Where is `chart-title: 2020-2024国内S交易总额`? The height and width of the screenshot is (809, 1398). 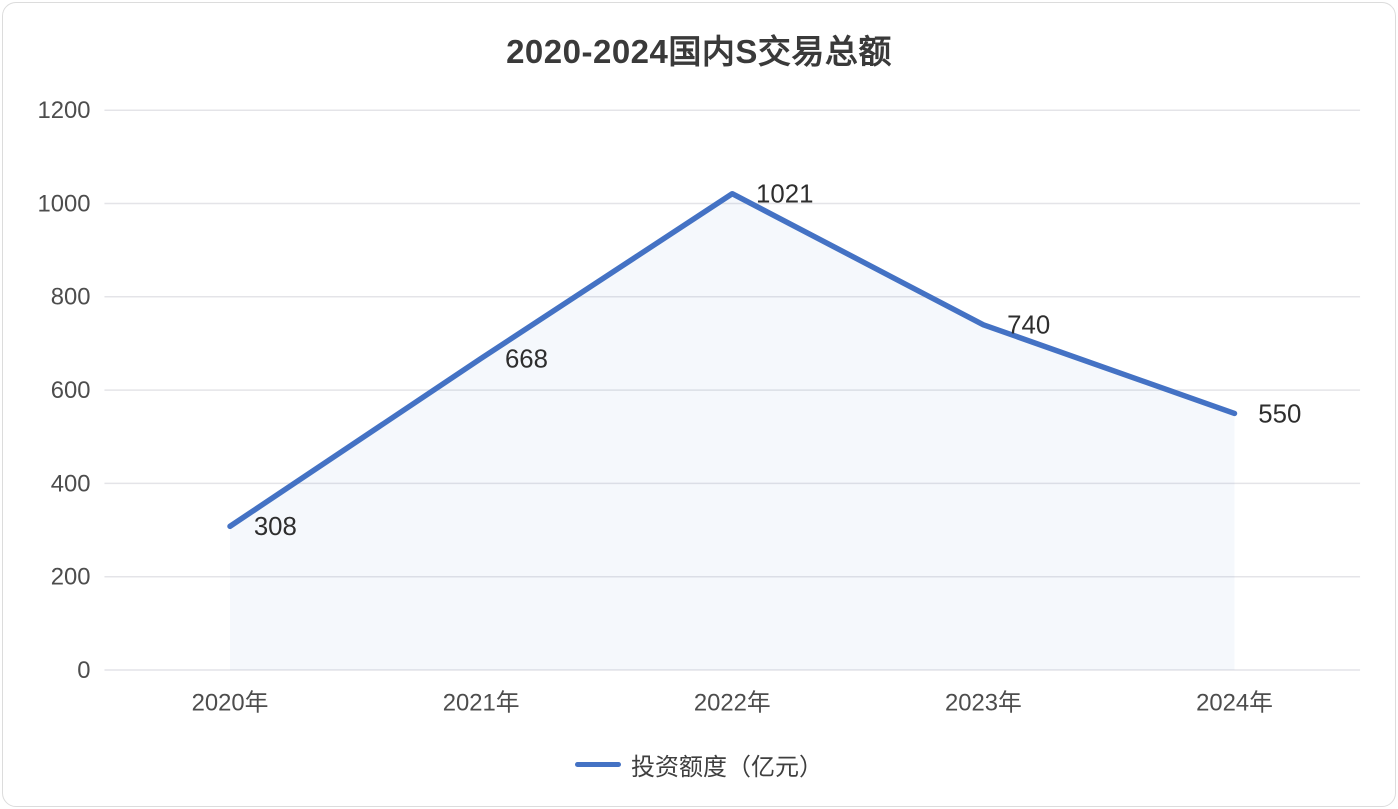 chart-title: 2020-2024国内S交易总额 is located at coordinates (699, 51).